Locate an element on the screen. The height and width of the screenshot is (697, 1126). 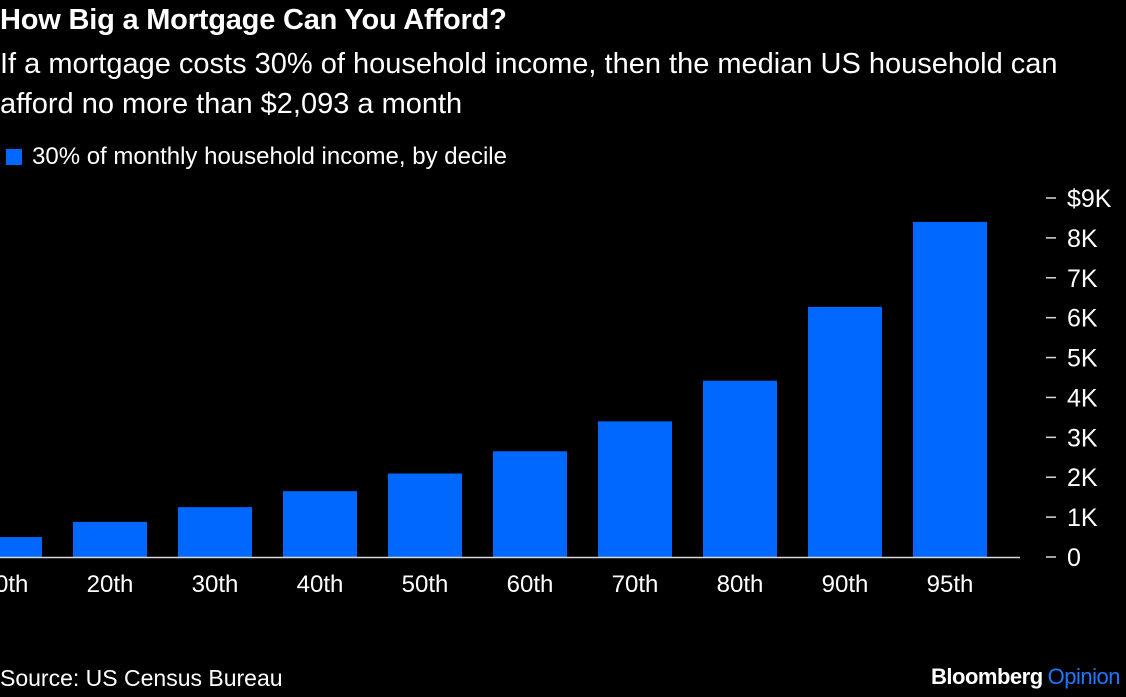
bar-80th is located at coordinates (740, 468).